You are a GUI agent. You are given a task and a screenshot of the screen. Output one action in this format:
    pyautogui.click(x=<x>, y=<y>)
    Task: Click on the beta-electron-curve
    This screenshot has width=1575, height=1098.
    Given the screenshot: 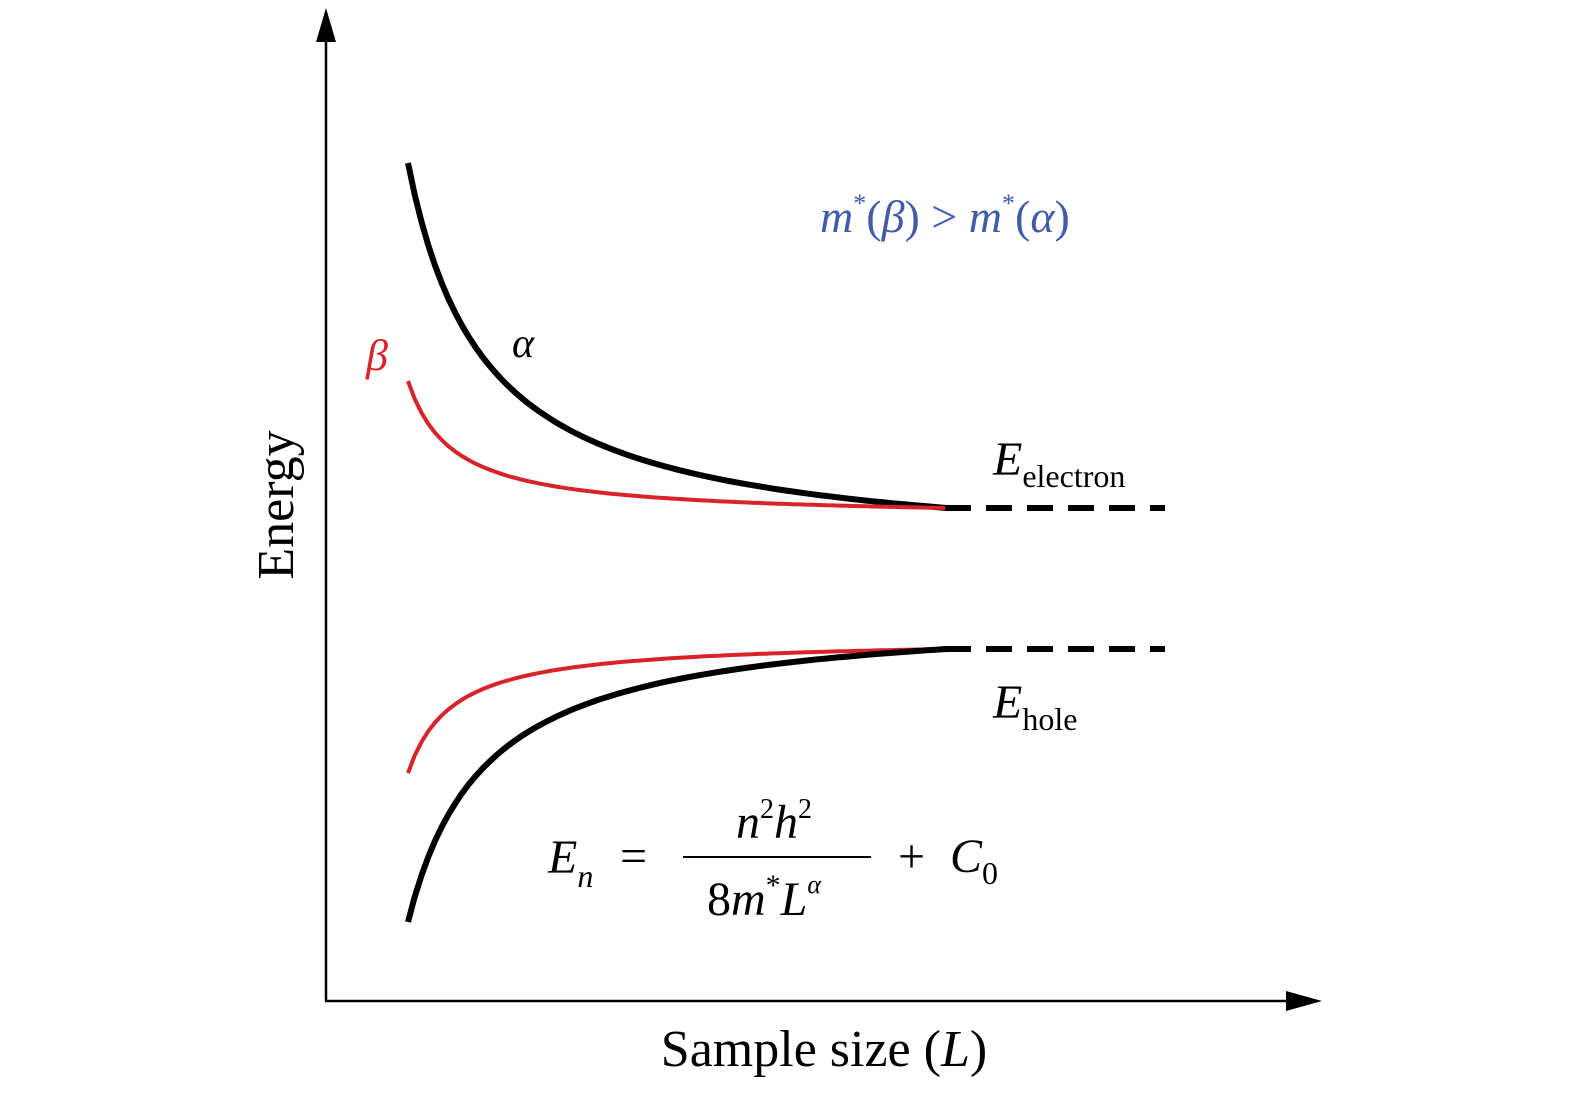 What is the action you would take?
    pyautogui.click(x=677, y=445)
    